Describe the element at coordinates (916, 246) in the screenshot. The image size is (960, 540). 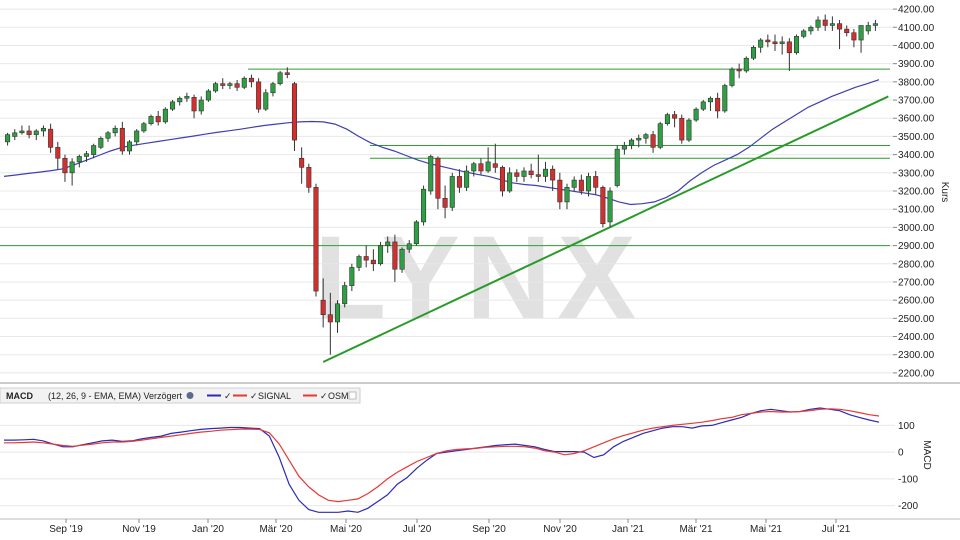
I see `price-tick-label: 2900.00` at that location.